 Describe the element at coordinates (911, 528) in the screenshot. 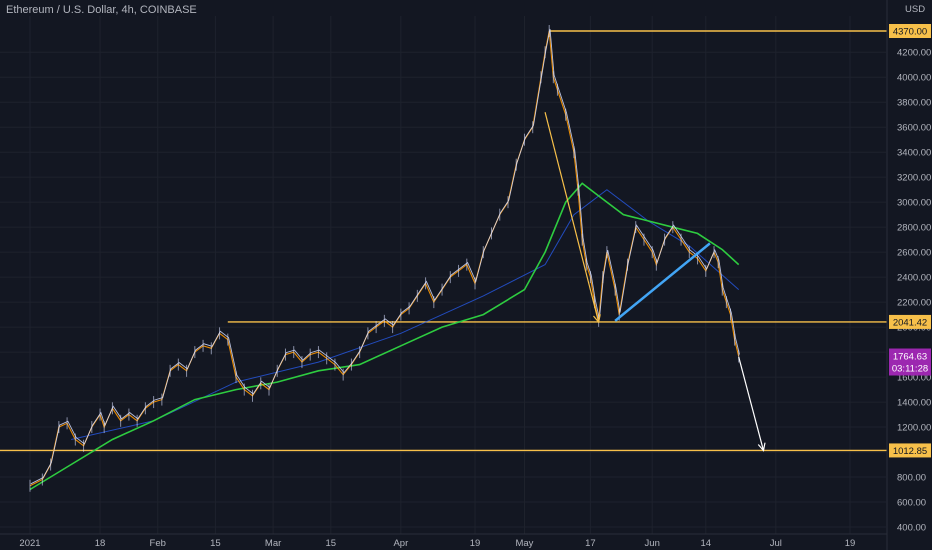

I see `price-tick-label: 400.00` at that location.